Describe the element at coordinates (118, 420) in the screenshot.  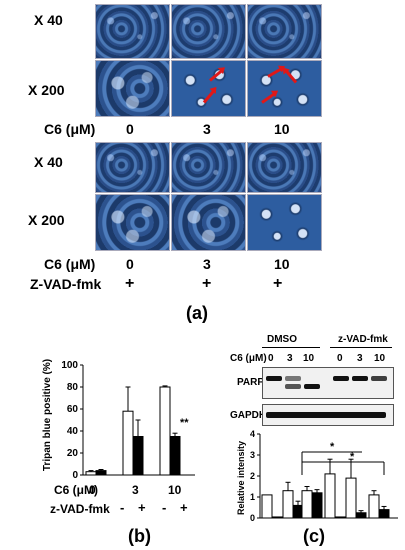
I see `panel-b-chart: Tripan blue positive (%) 0 20 40 60 80 100 **` at that location.